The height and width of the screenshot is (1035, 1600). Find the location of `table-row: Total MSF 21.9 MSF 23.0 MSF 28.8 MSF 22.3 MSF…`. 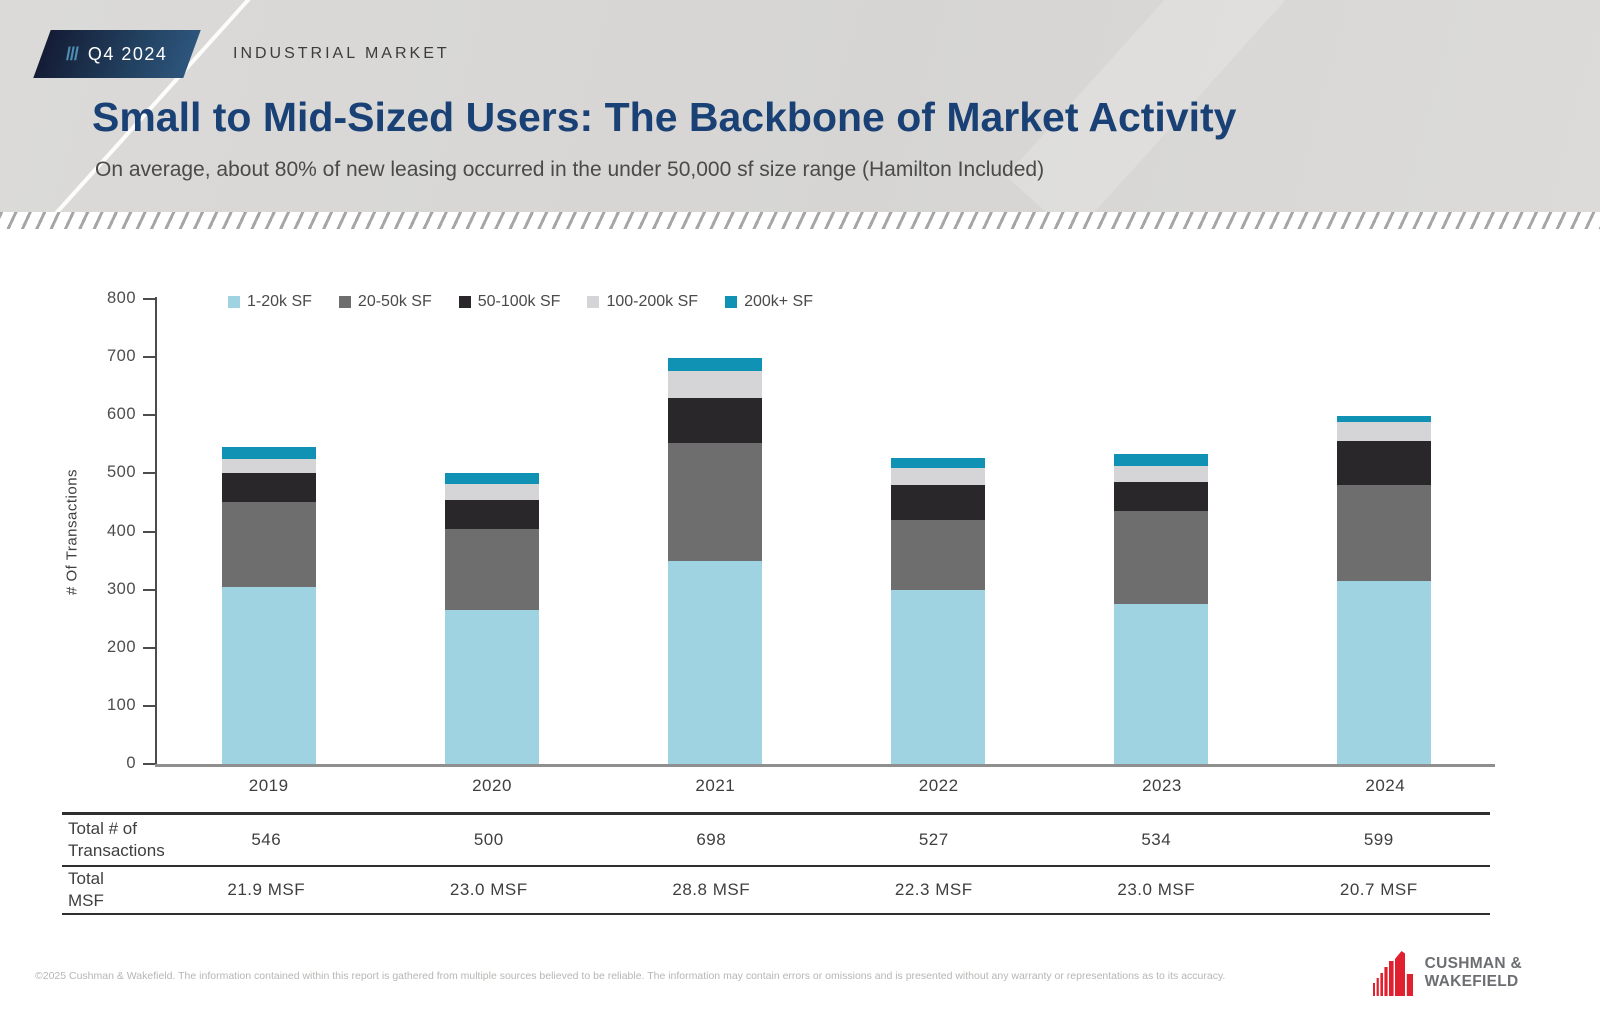

table-row: Total MSF 21.9 MSF 23.0 MSF 28.8 MSF 22.3 MSF… is located at coordinates (776, 891).